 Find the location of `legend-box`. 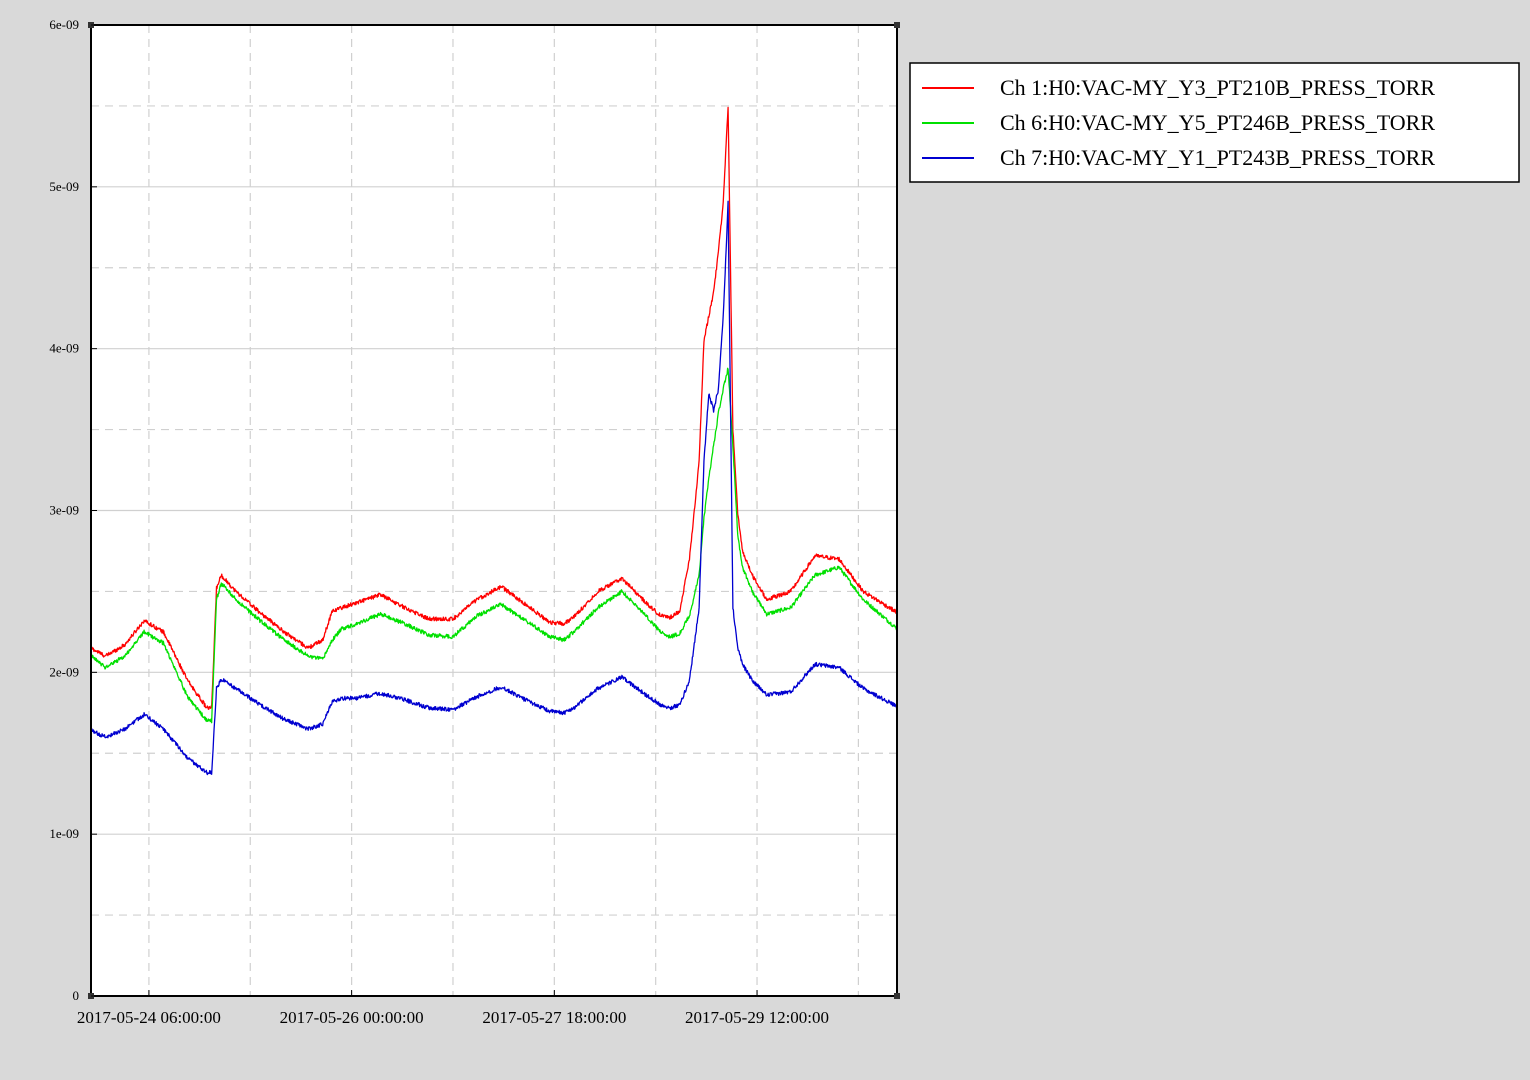

legend-box is located at coordinates (1214, 122).